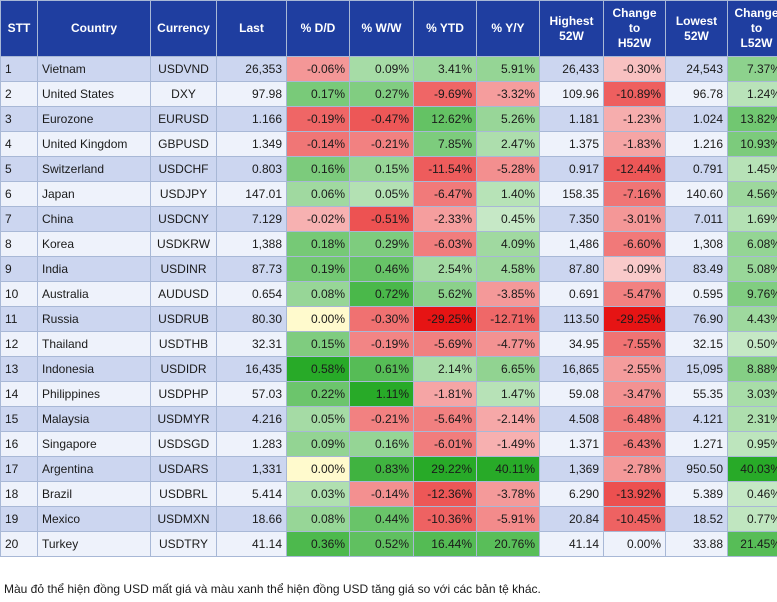 Image resolution: width=777 pixels, height=602 pixels. I want to click on cell-yy: 1.47%, so click(508, 394).